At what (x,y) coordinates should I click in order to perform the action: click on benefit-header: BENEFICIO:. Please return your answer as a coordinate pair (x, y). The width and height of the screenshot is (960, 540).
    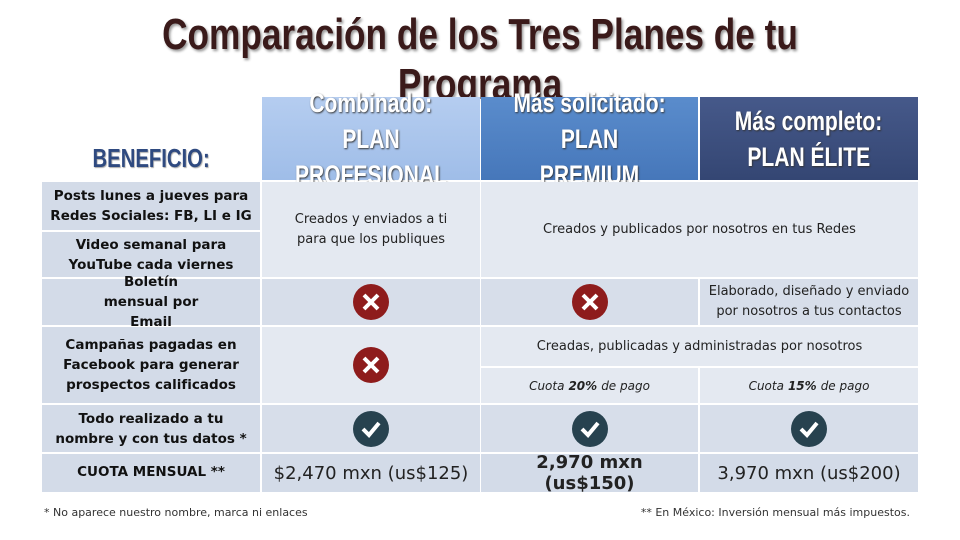
    Looking at the image, I should click on (151, 158).